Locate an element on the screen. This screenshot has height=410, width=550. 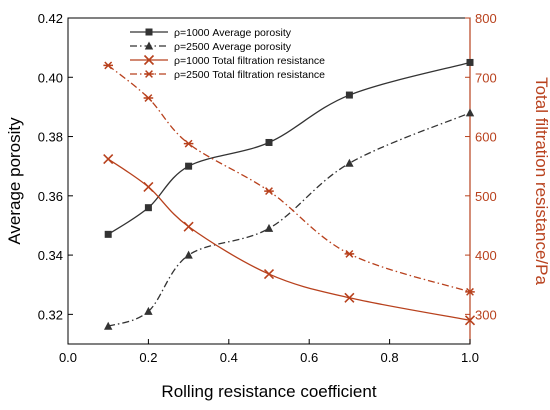
y2-tick-label: 300 is located at coordinates (486, 314).